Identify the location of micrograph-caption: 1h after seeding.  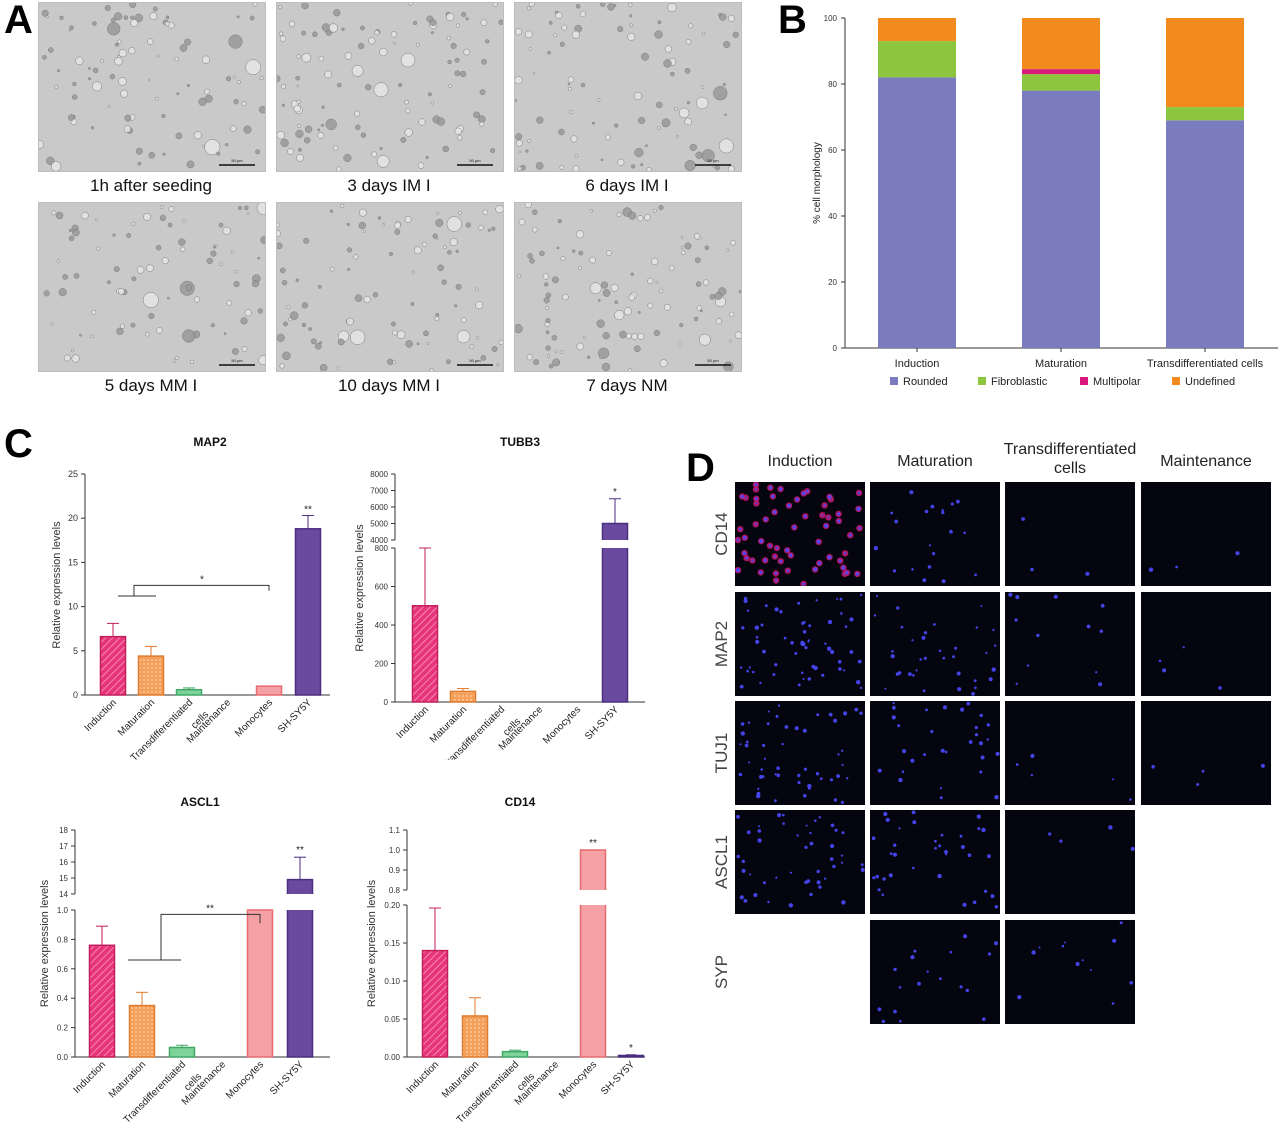
(151, 185).